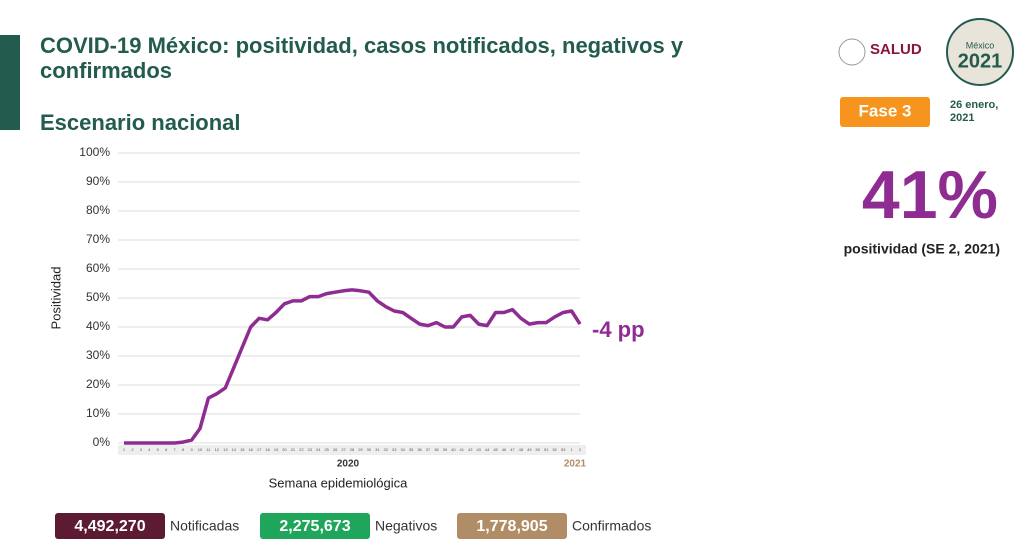  I want to click on x-tick-label: 12, so click(217, 449).